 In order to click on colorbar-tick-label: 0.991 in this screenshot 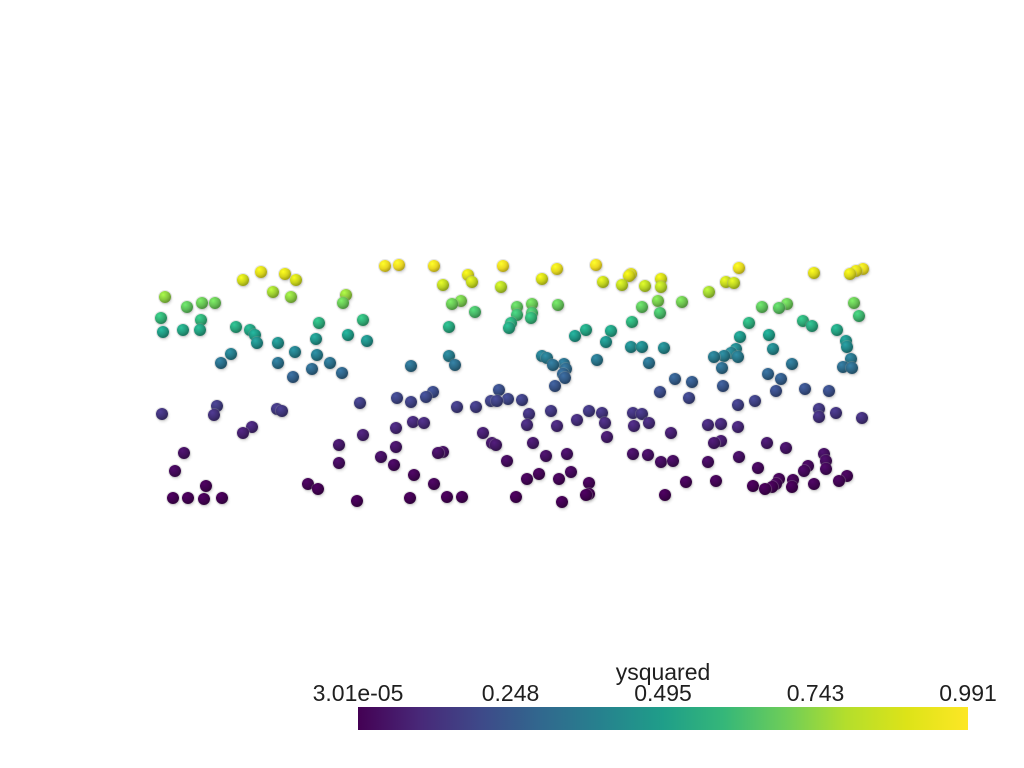, I will do `click(968, 693)`.